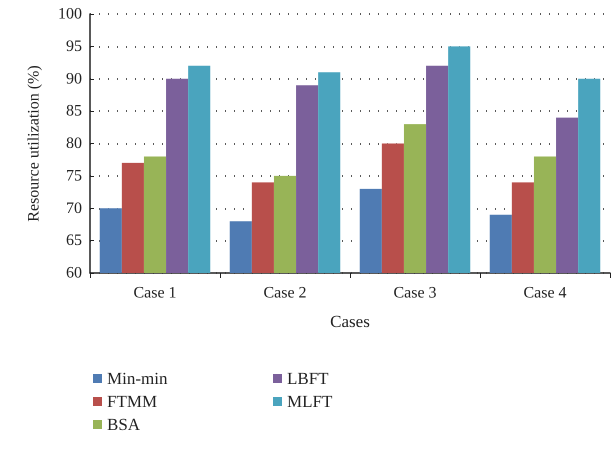 The height and width of the screenshot is (451, 615). I want to click on legend-label: FTMM, so click(132, 401).